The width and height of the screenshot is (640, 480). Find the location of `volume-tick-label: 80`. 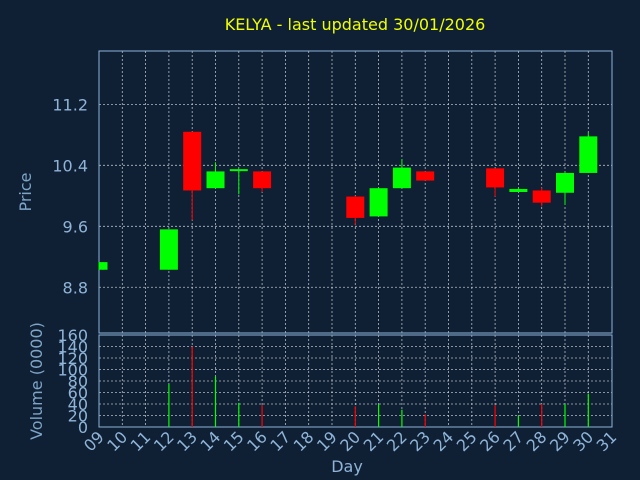

volume-tick-label: 80 is located at coordinates (78, 381).